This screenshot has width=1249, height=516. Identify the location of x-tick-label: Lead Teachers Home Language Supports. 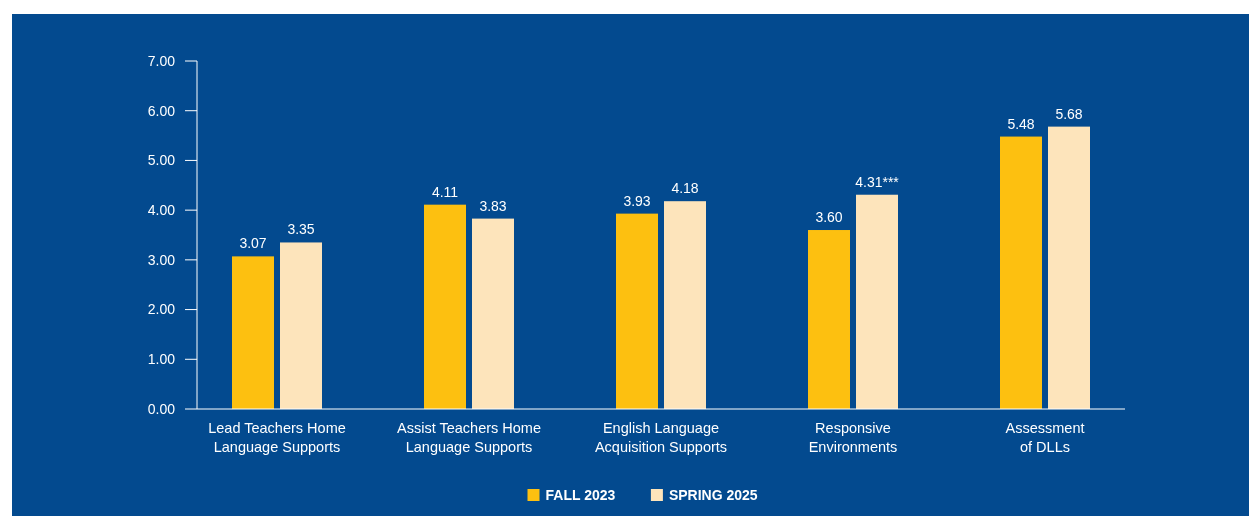
(277, 437).